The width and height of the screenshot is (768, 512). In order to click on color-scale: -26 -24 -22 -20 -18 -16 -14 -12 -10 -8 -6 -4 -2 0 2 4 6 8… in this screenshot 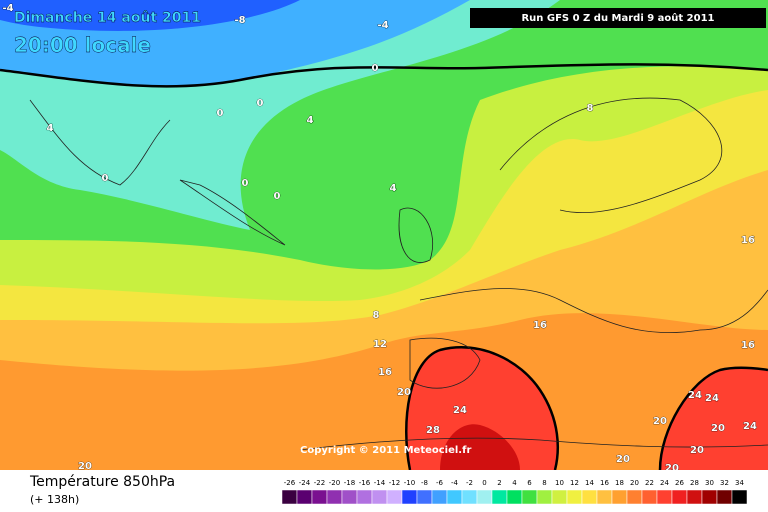, I will do `click(514, 492)`.